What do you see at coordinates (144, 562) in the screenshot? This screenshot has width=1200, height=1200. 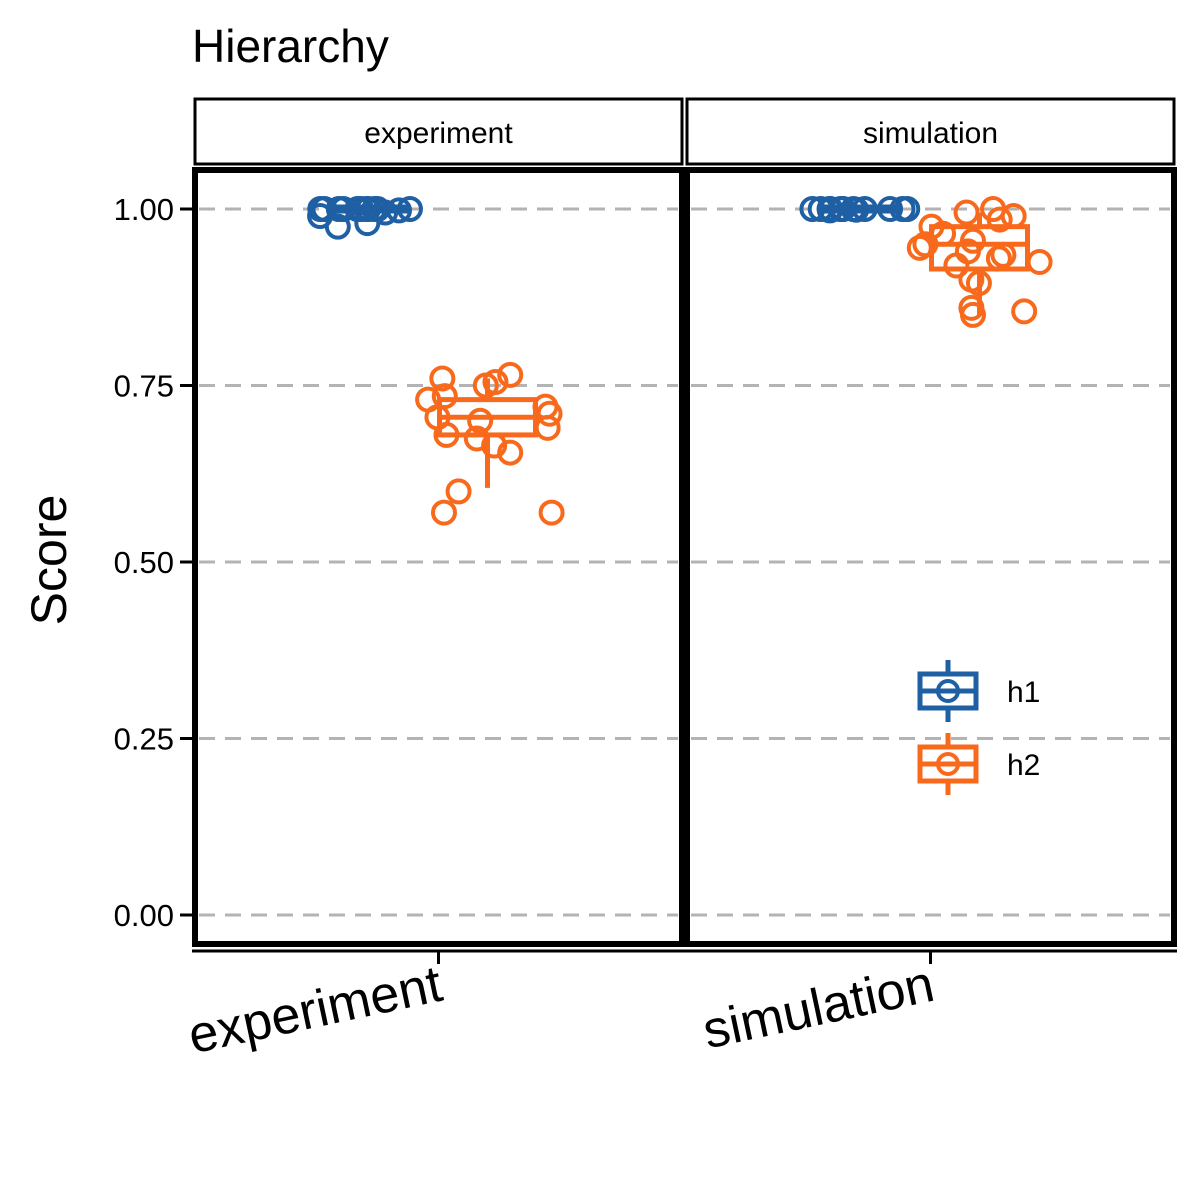 I see `y-tick-label: 0.50` at bounding box center [144, 562].